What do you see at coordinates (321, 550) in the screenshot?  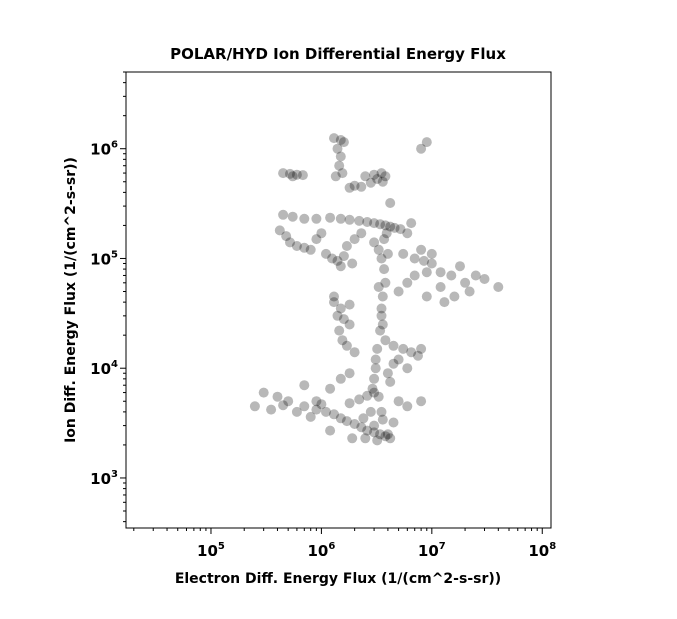 I see `x-tick-label: 106` at bounding box center [321, 550].